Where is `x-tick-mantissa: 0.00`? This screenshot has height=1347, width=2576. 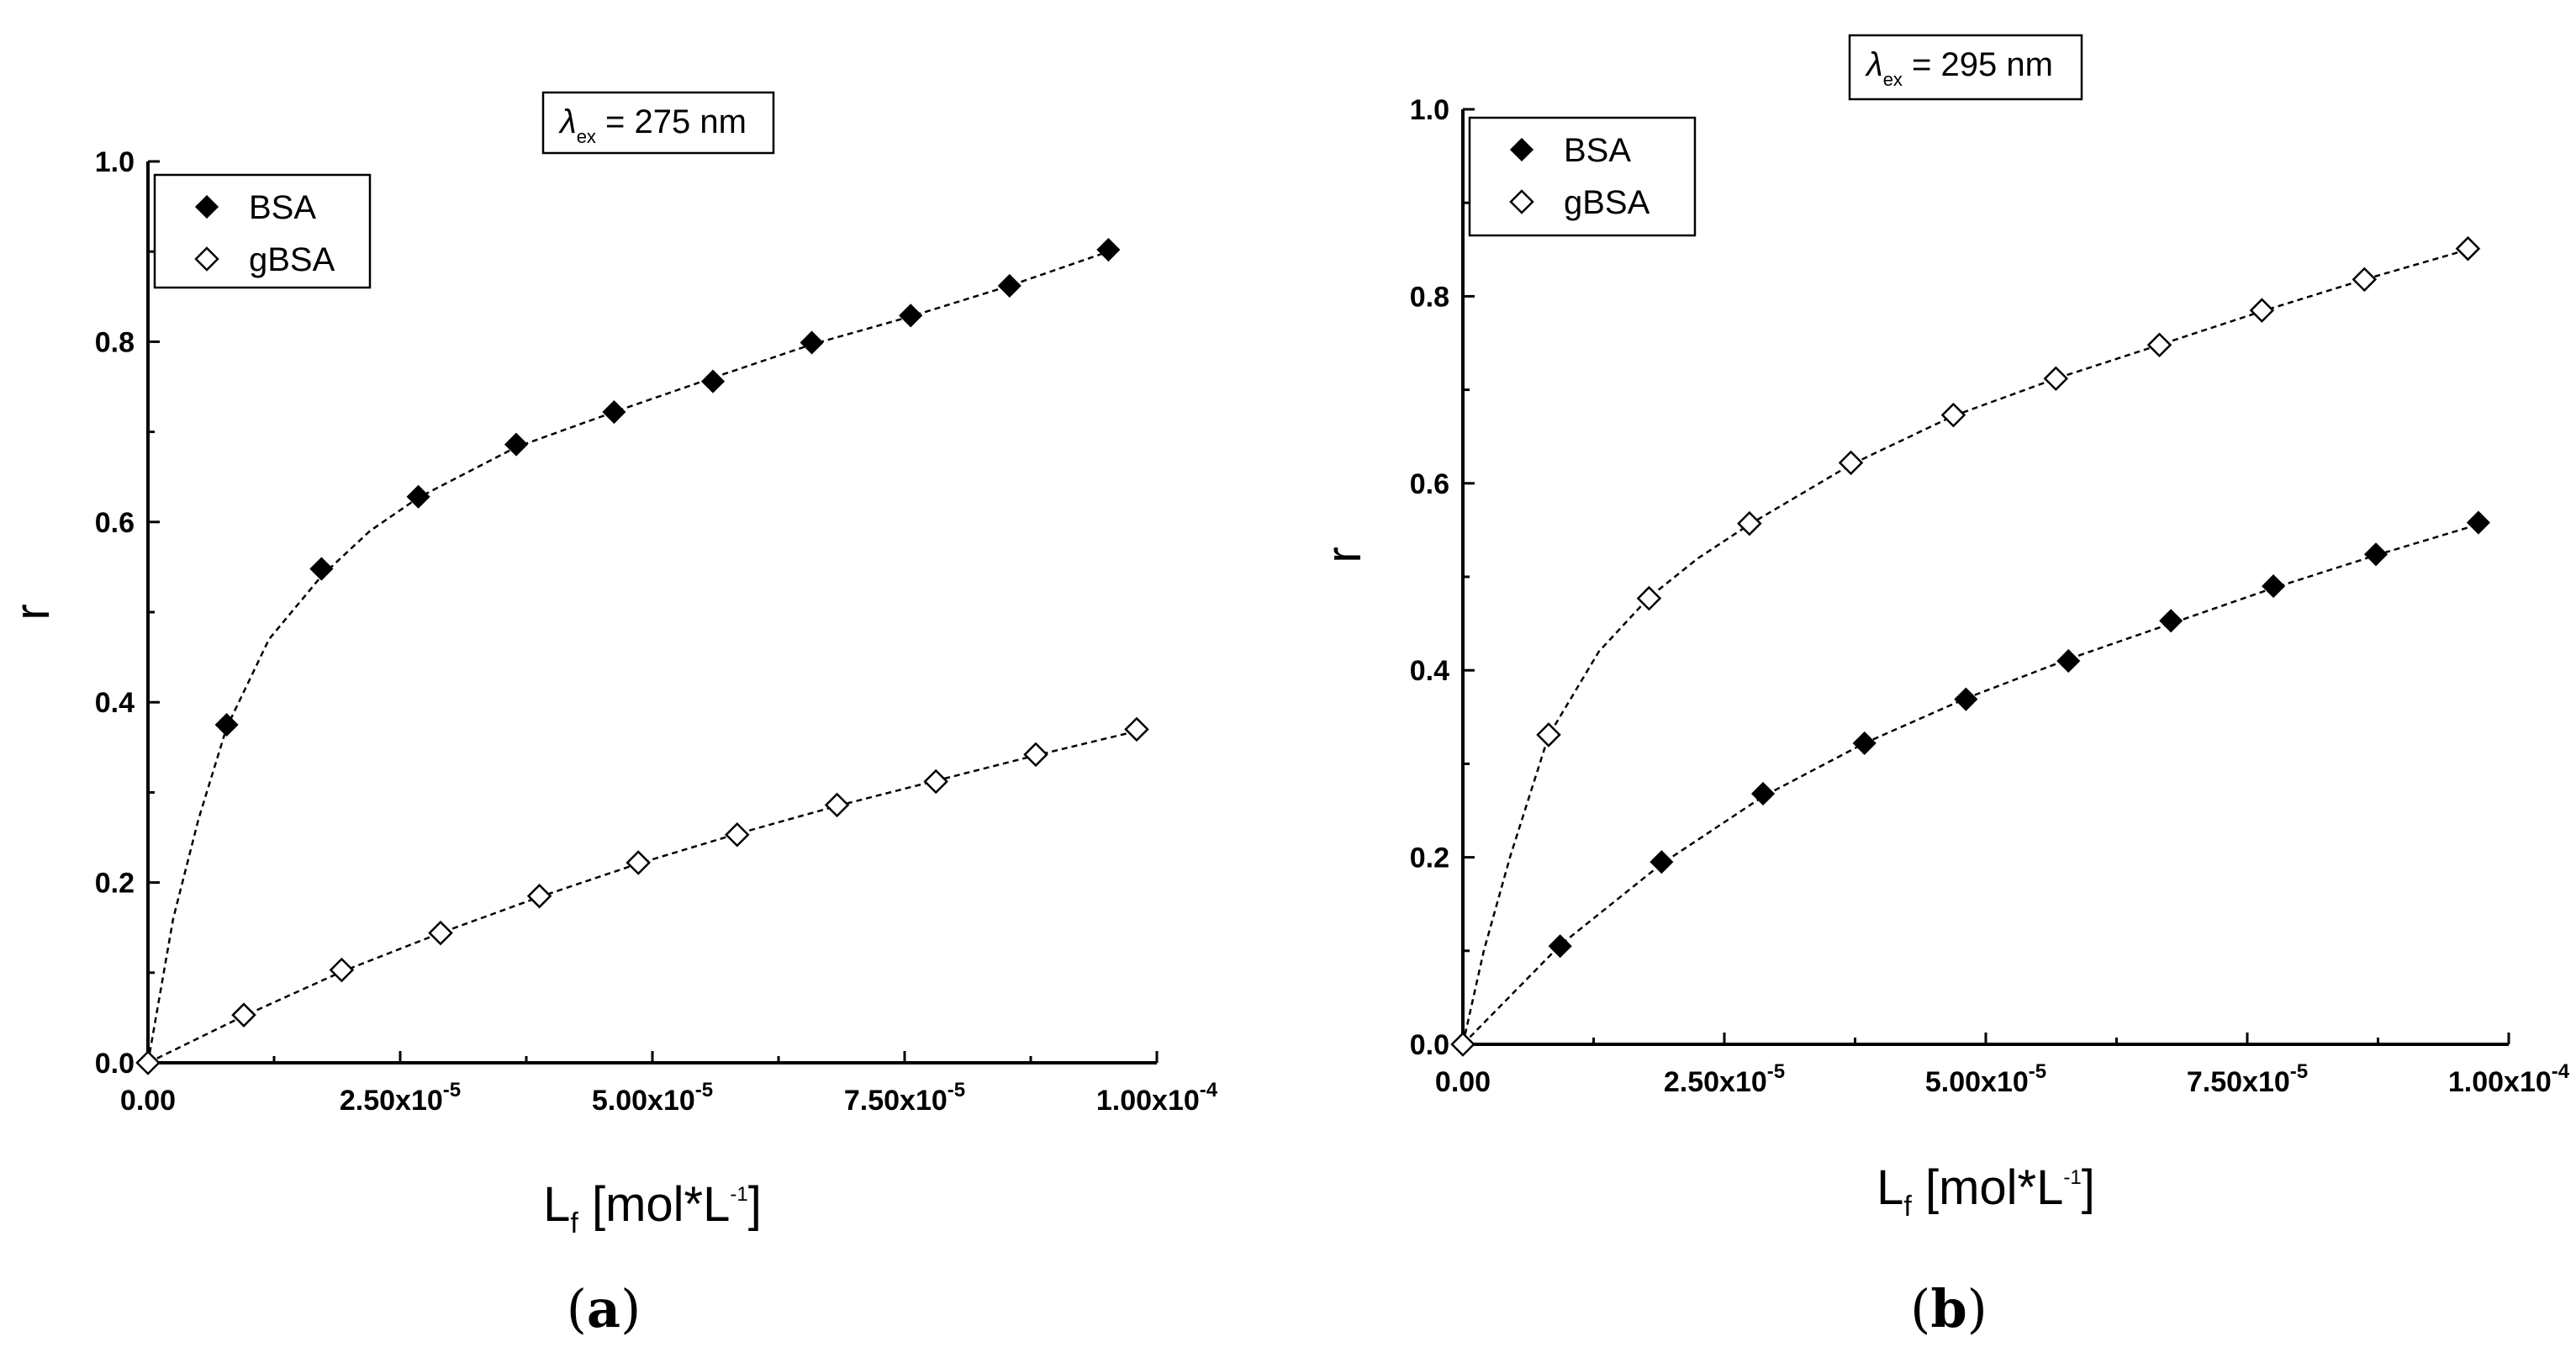
x-tick-mantissa: 0.00 is located at coordinates (1463, 1082).